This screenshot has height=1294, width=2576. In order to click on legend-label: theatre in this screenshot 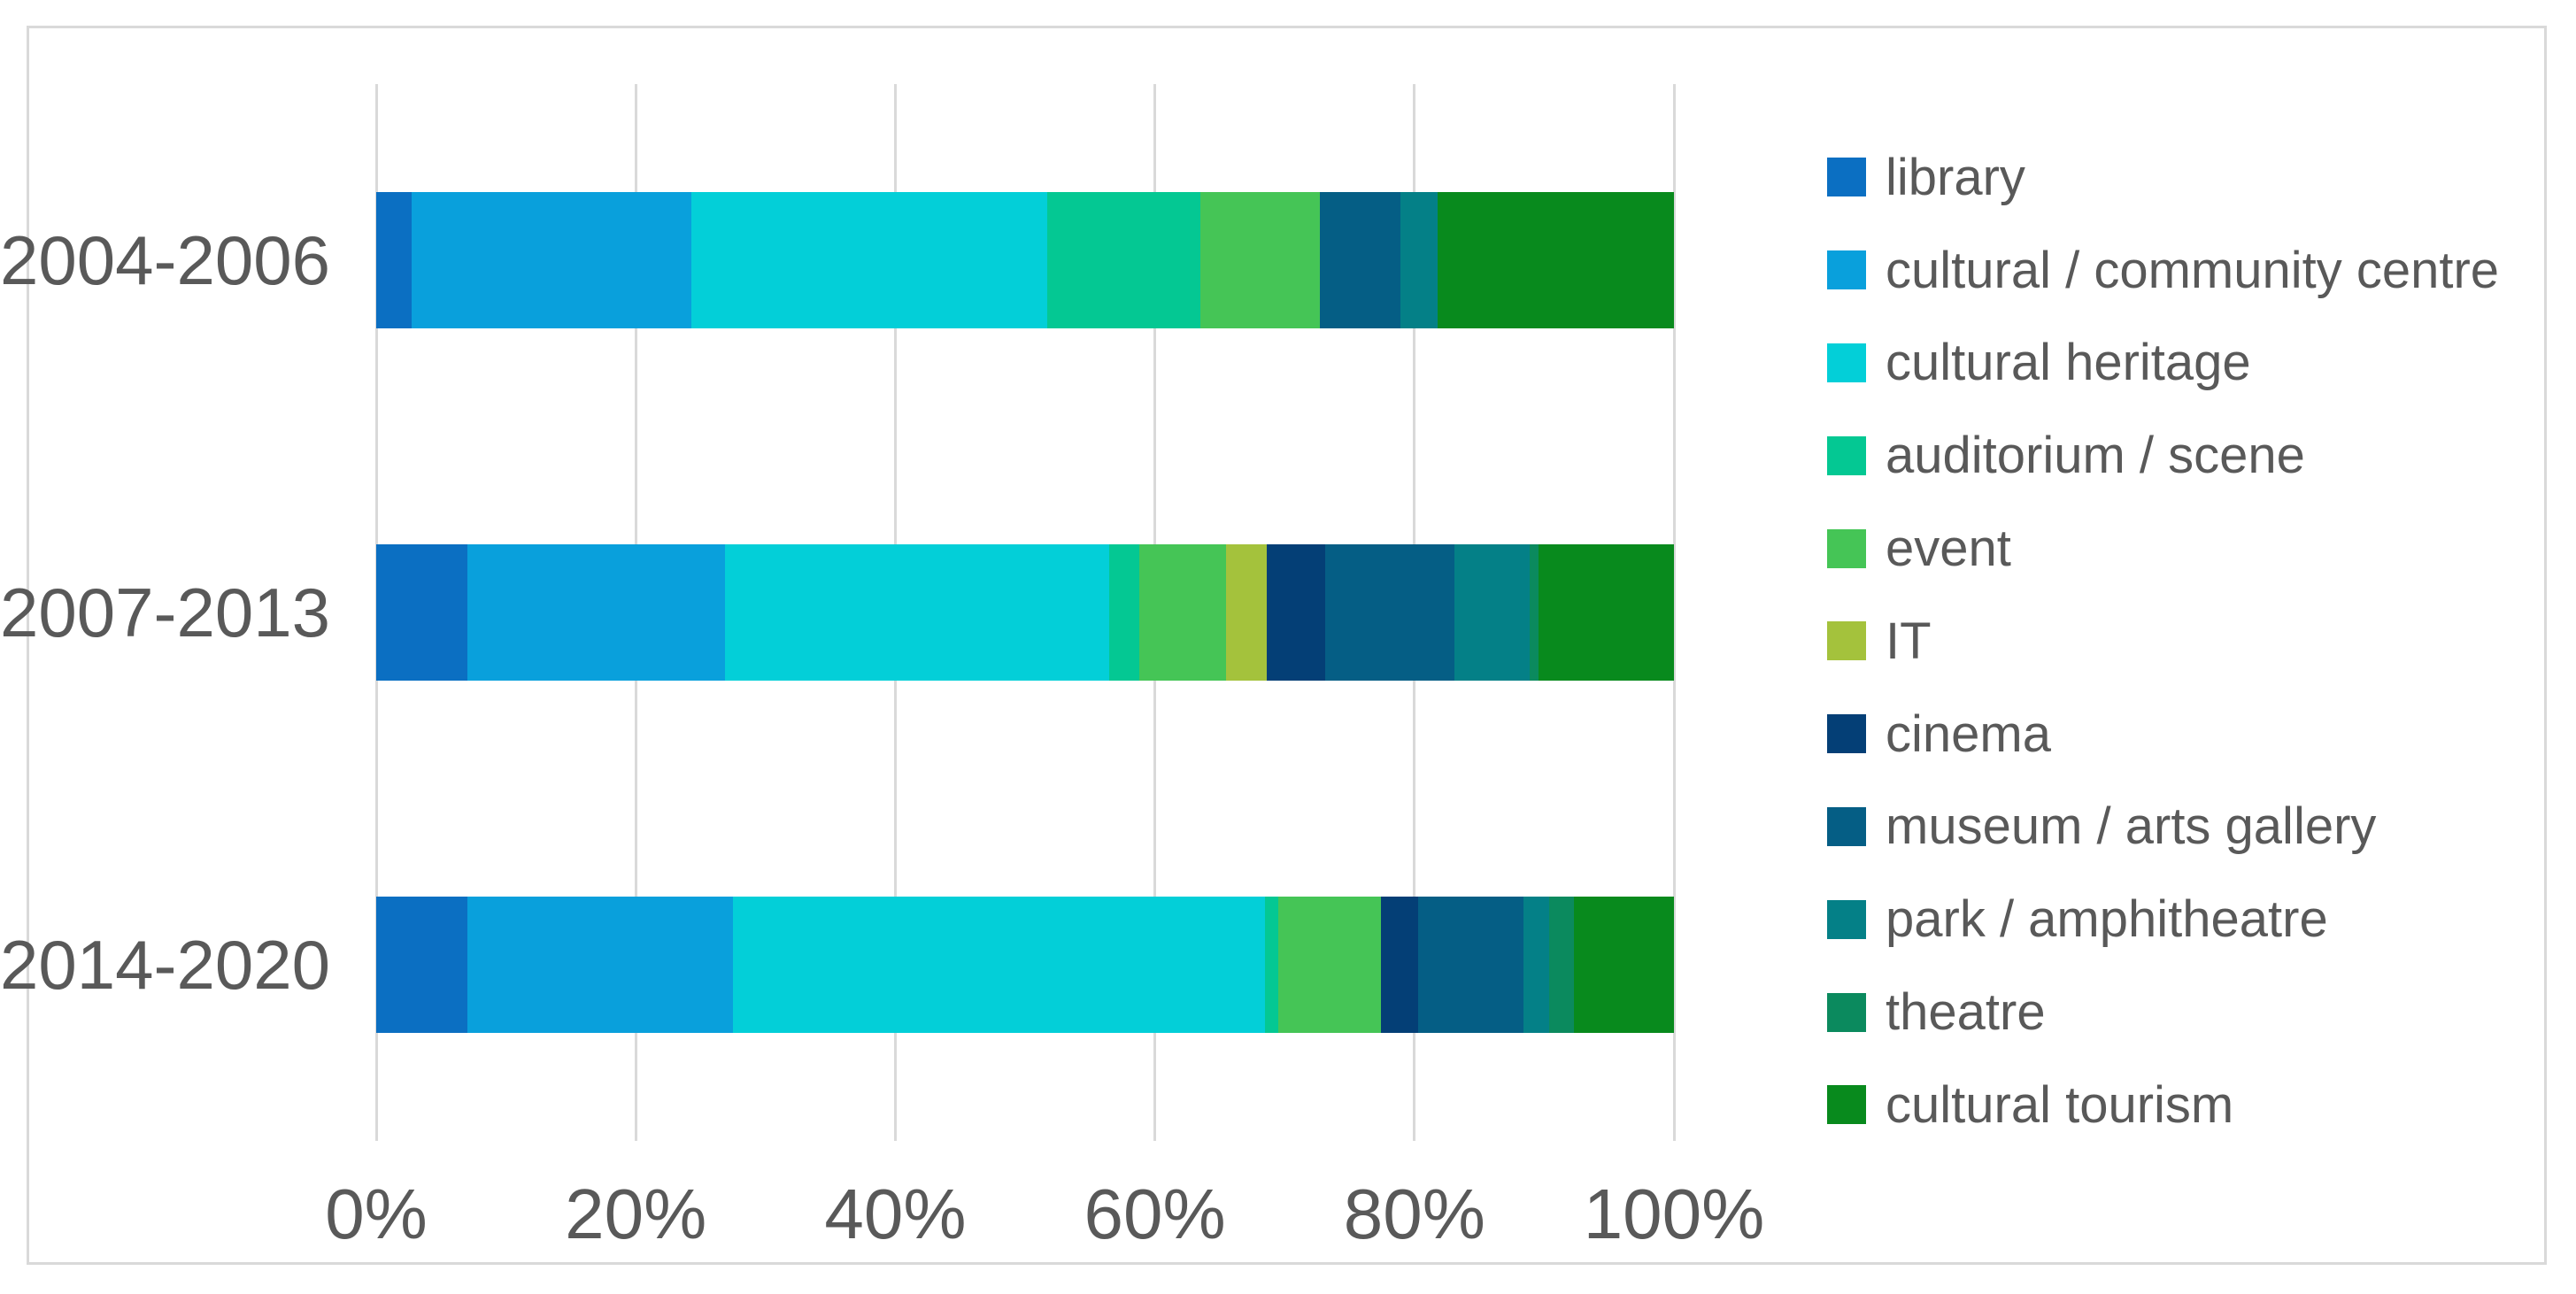, I will do `click(1966, 1012)`.